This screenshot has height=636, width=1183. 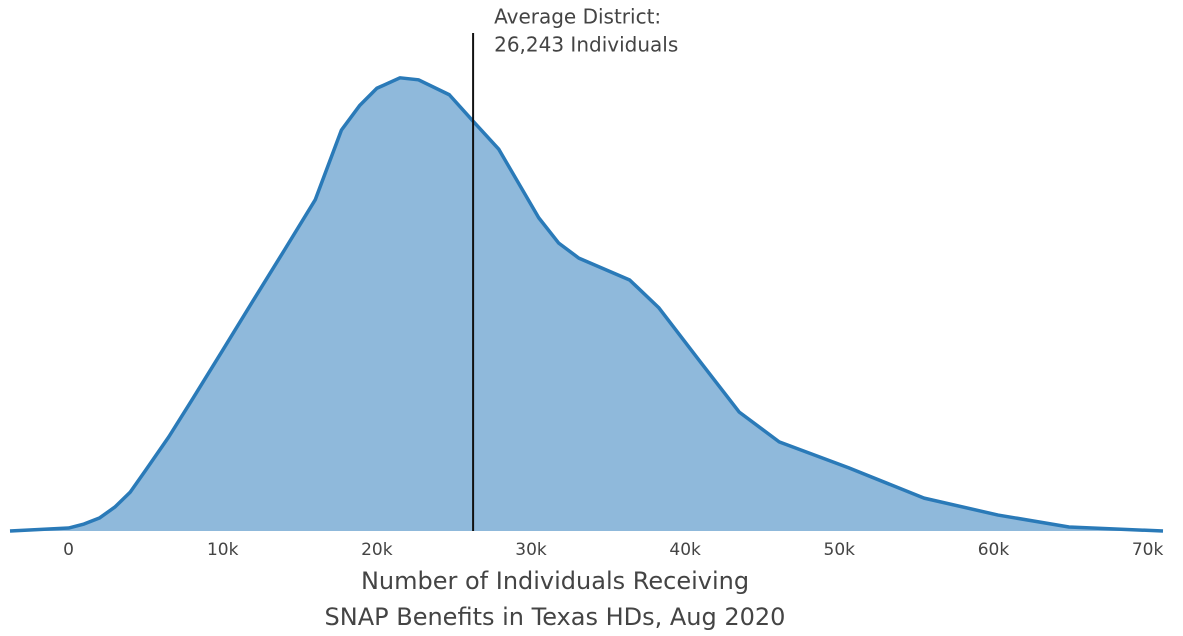 I want to click on x-tick-label: 0, so click(x=68, y=550).